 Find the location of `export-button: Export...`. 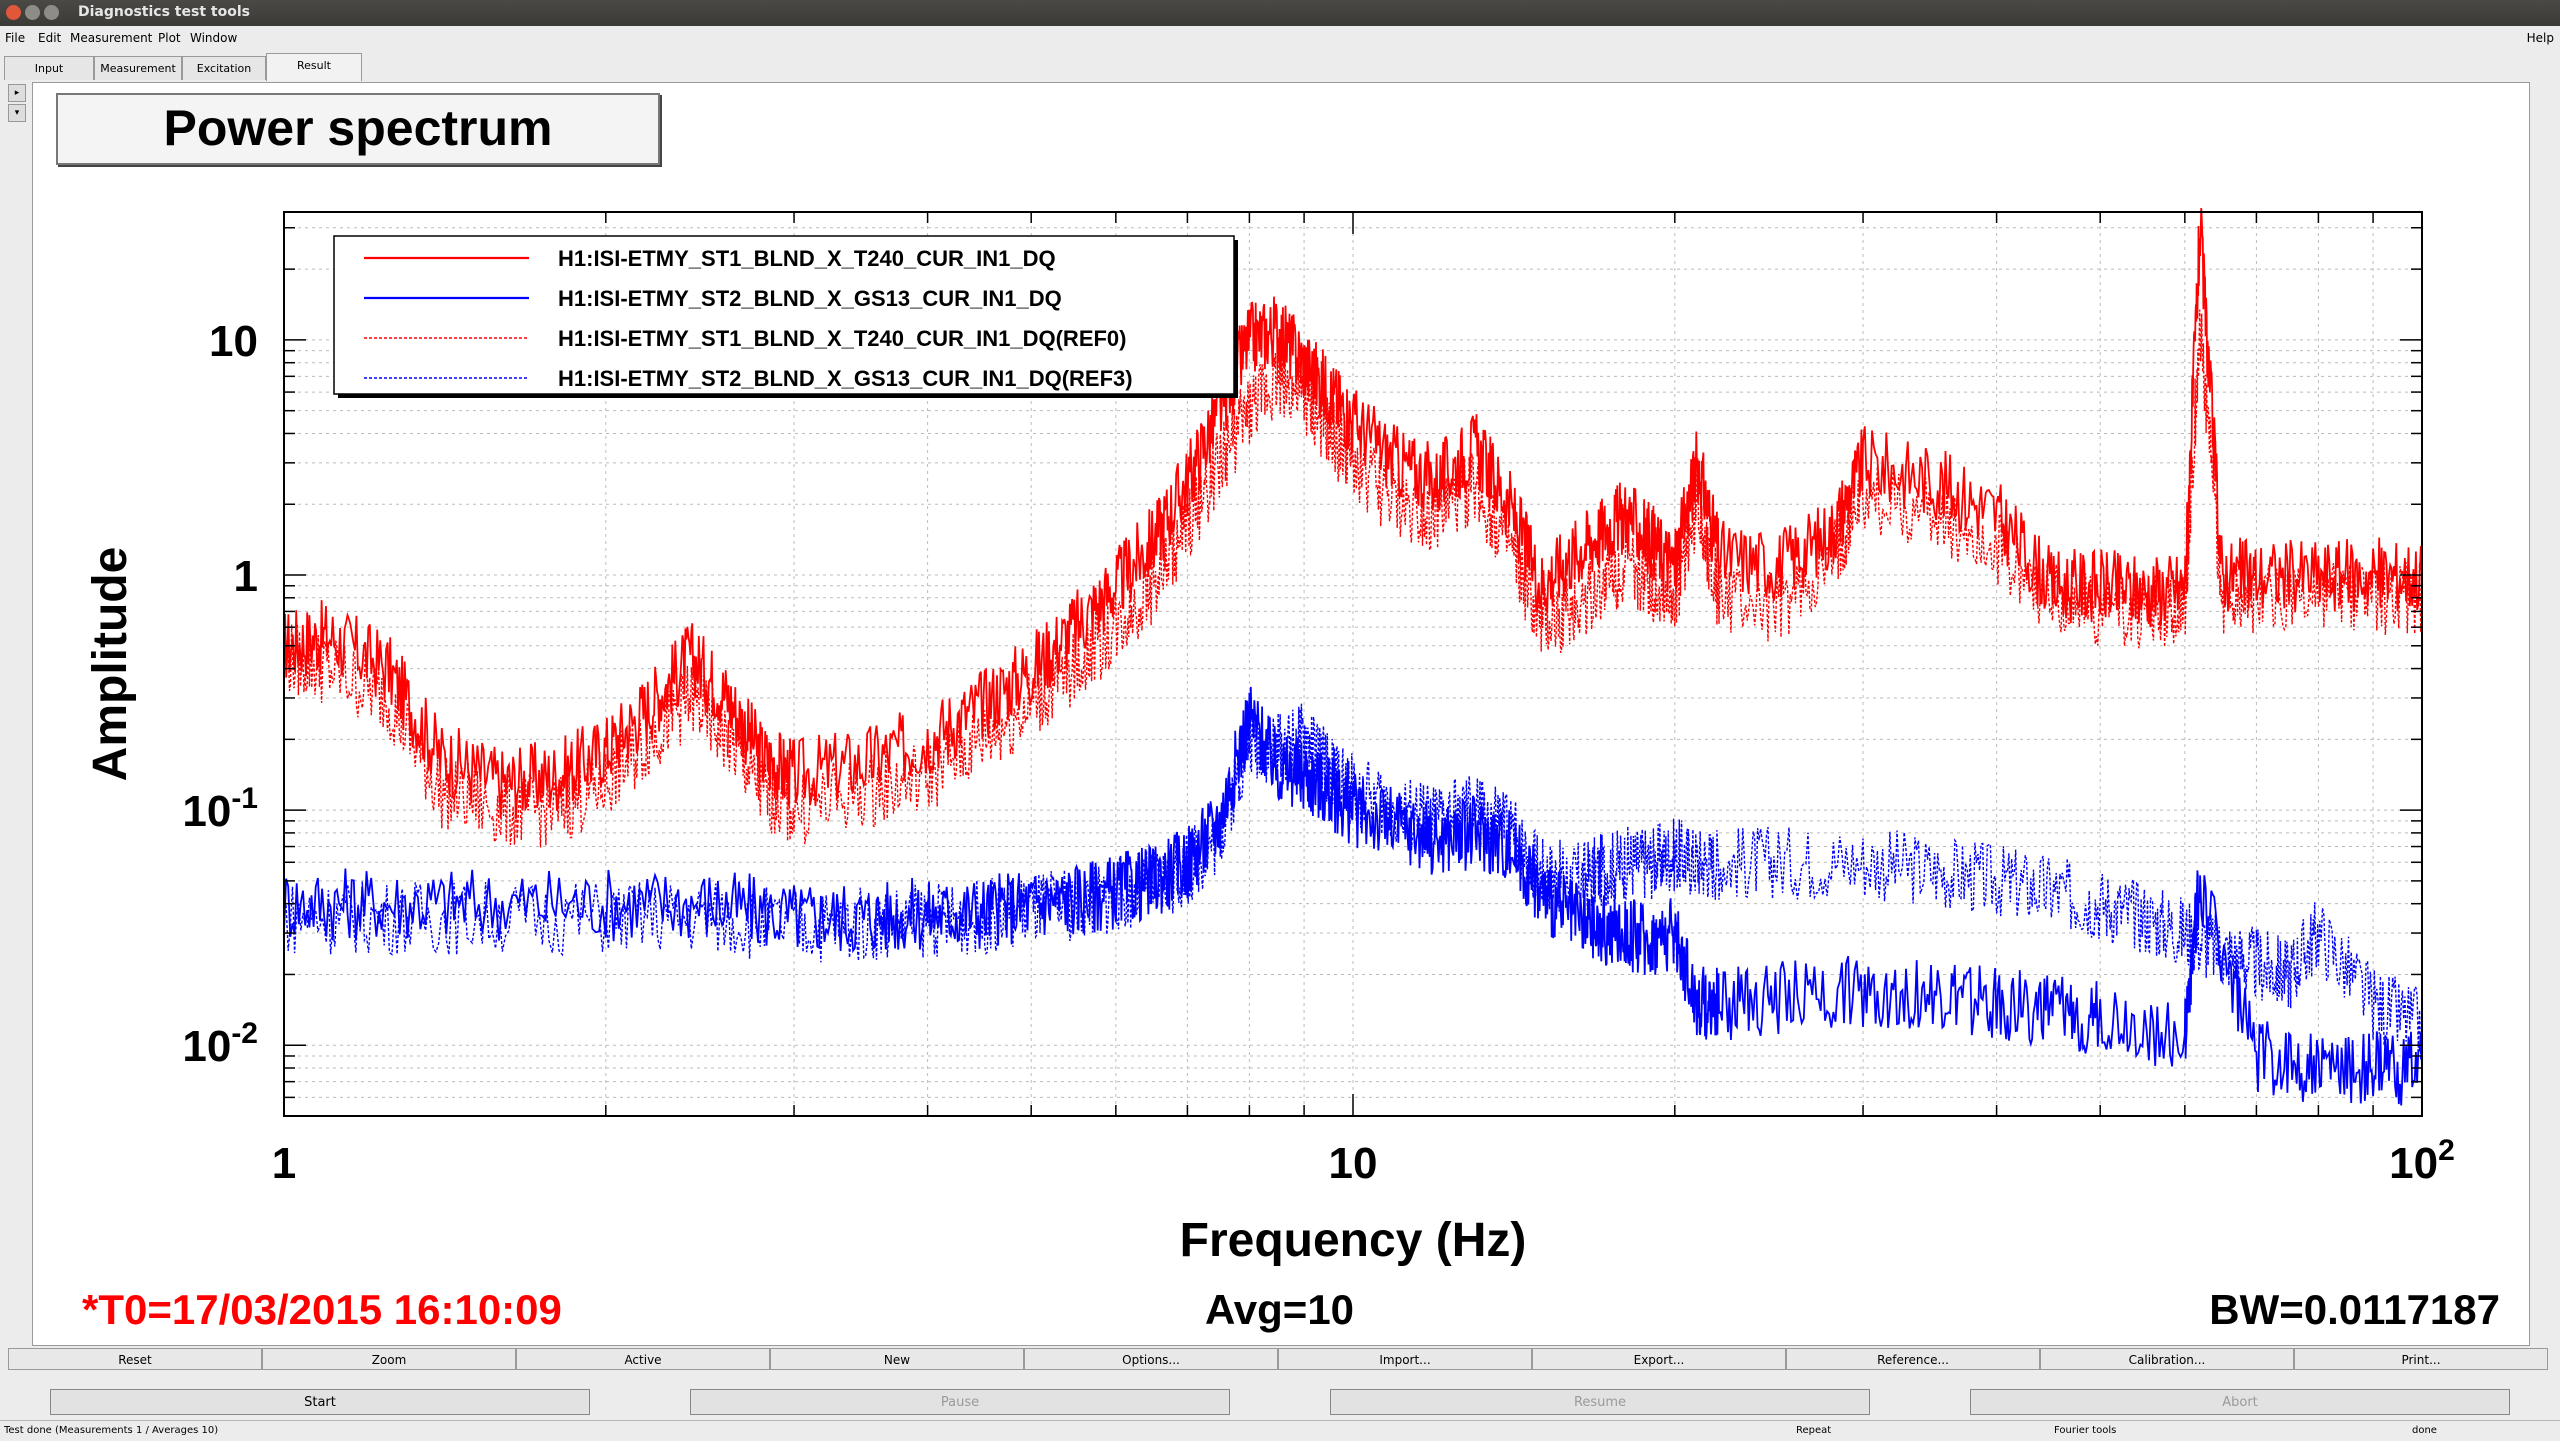

export-button: Export... is located at coordinates (1659, 1359).